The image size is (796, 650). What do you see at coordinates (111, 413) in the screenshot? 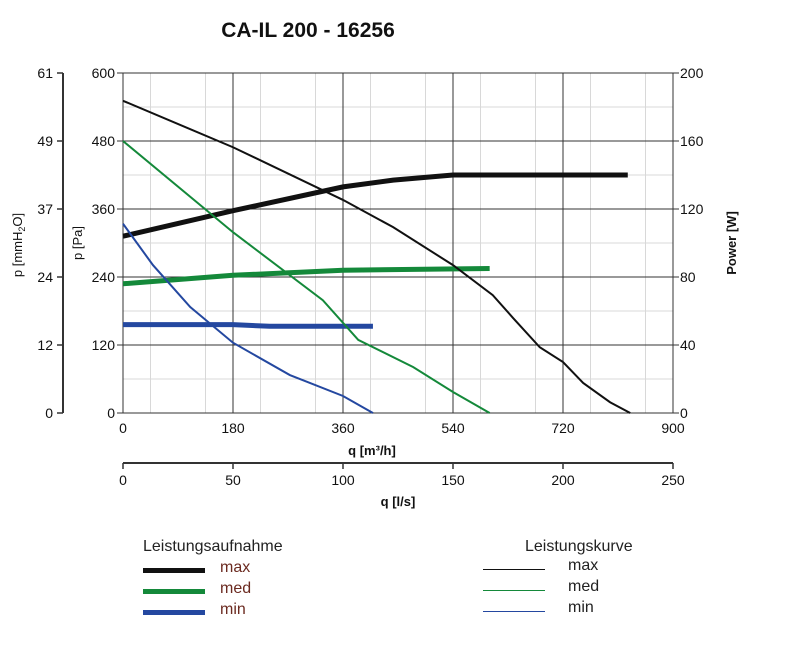
I see `y-tick-label: 0` at bounding box center [111, 413].